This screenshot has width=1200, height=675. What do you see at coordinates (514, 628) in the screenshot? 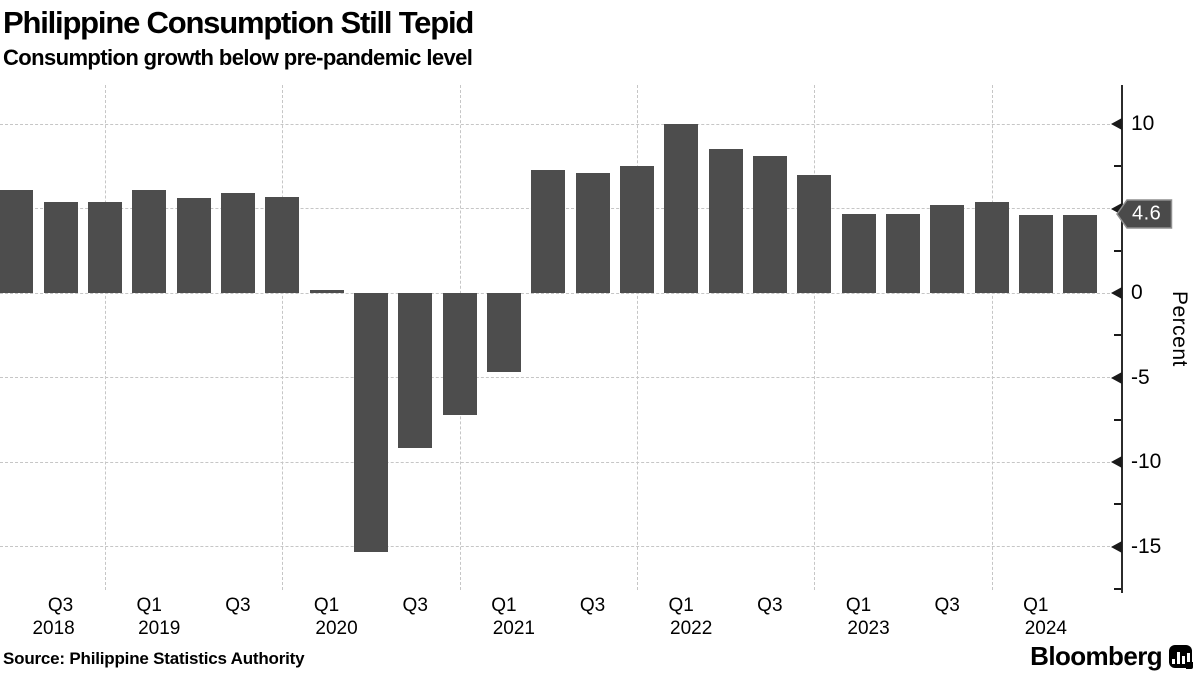
I see `x-year-label-2021: 2021` at bounding box center [514, 628].